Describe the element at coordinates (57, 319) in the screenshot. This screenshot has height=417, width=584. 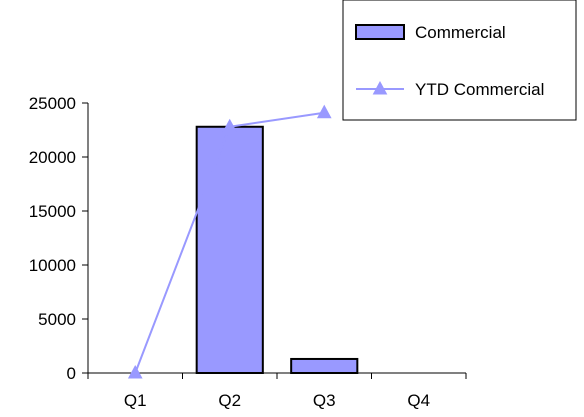
I see `y-tick-label: 5000` at that location.